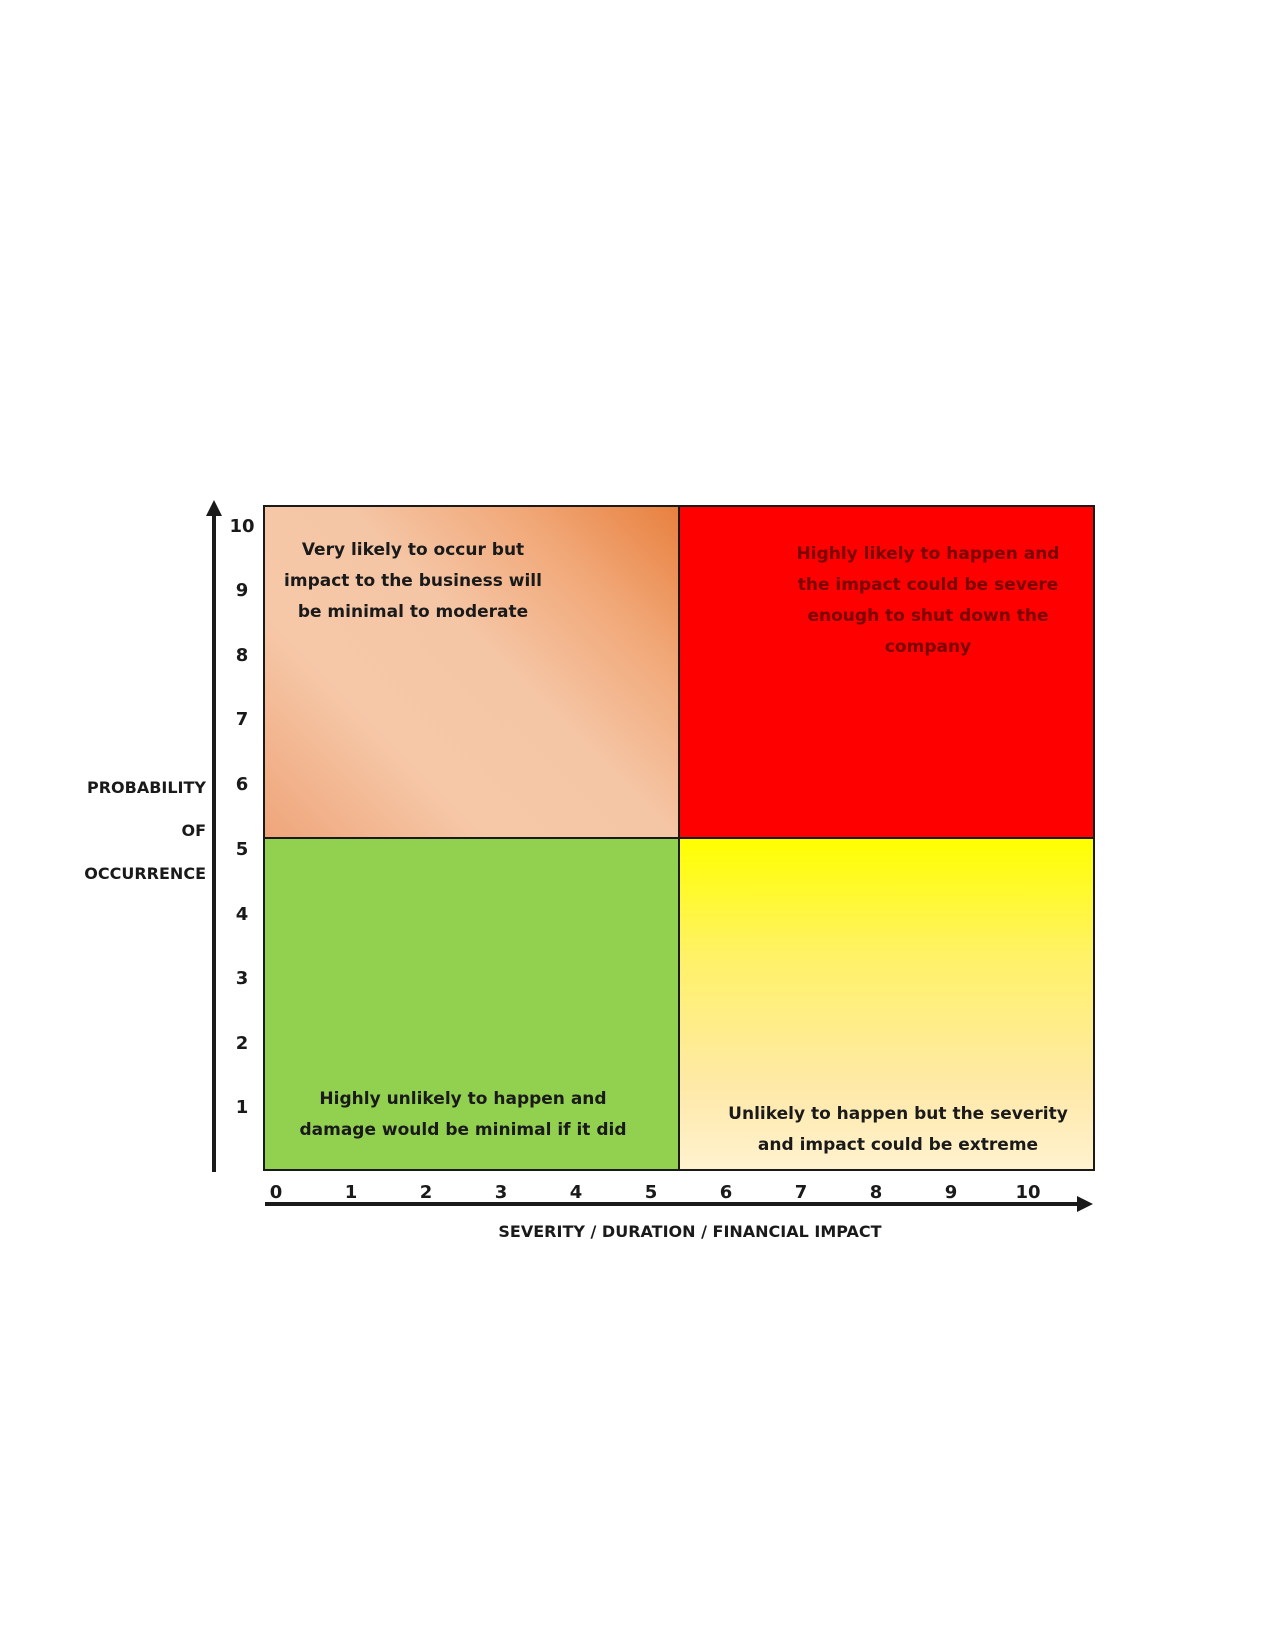 The height and width of the screenshot is (1650, 1275). Describe the element at coordinates (146, 787) in the screenshot. I see `y-axis-label-line-1: PROBABILITY` at that location.